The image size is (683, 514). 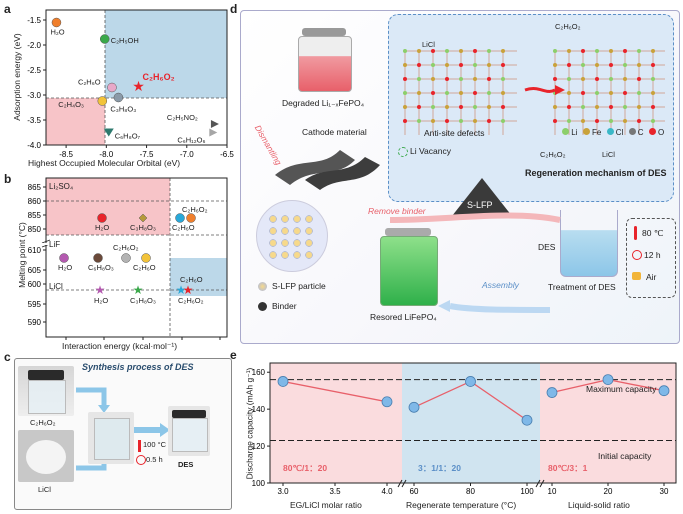 What do you see at coordinates (128, 136) in the screenshot?
I see `a-point-label: C₆H₈O₇` at bounding box center [128, 136].